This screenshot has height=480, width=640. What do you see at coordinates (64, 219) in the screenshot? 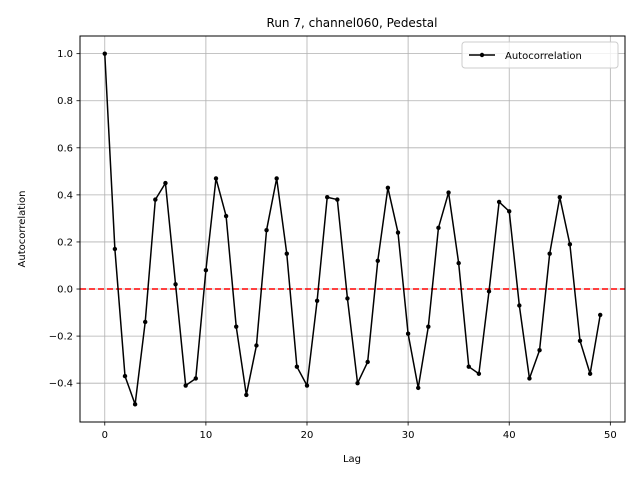
I see `y-axis-ticks: −0.4 −0.2 0.0 0.2 0.4 0.6 0.8 1.0` at bounding box center [64, 219].